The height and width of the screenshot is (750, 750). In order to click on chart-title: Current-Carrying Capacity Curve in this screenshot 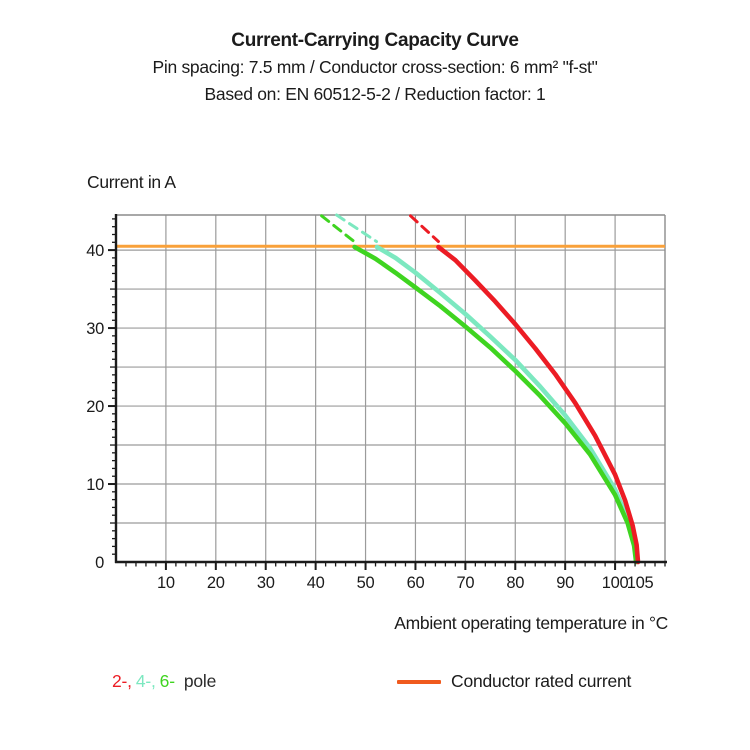, I will do `click(375, 40)`.